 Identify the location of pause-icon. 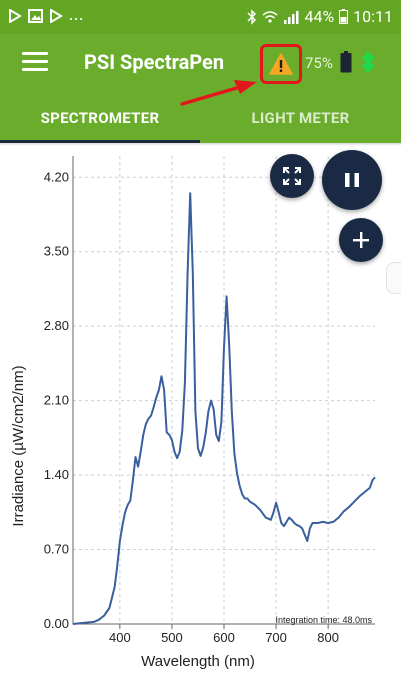
(352, 180).